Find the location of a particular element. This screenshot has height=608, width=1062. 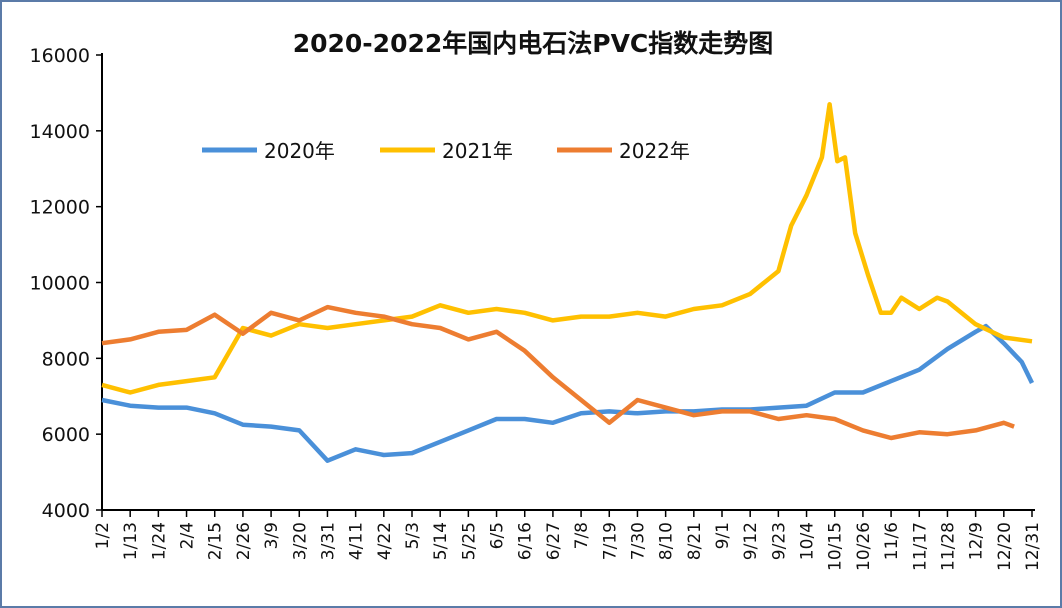

x-tick-label: 3/31 is located at coordinates (328, 541).